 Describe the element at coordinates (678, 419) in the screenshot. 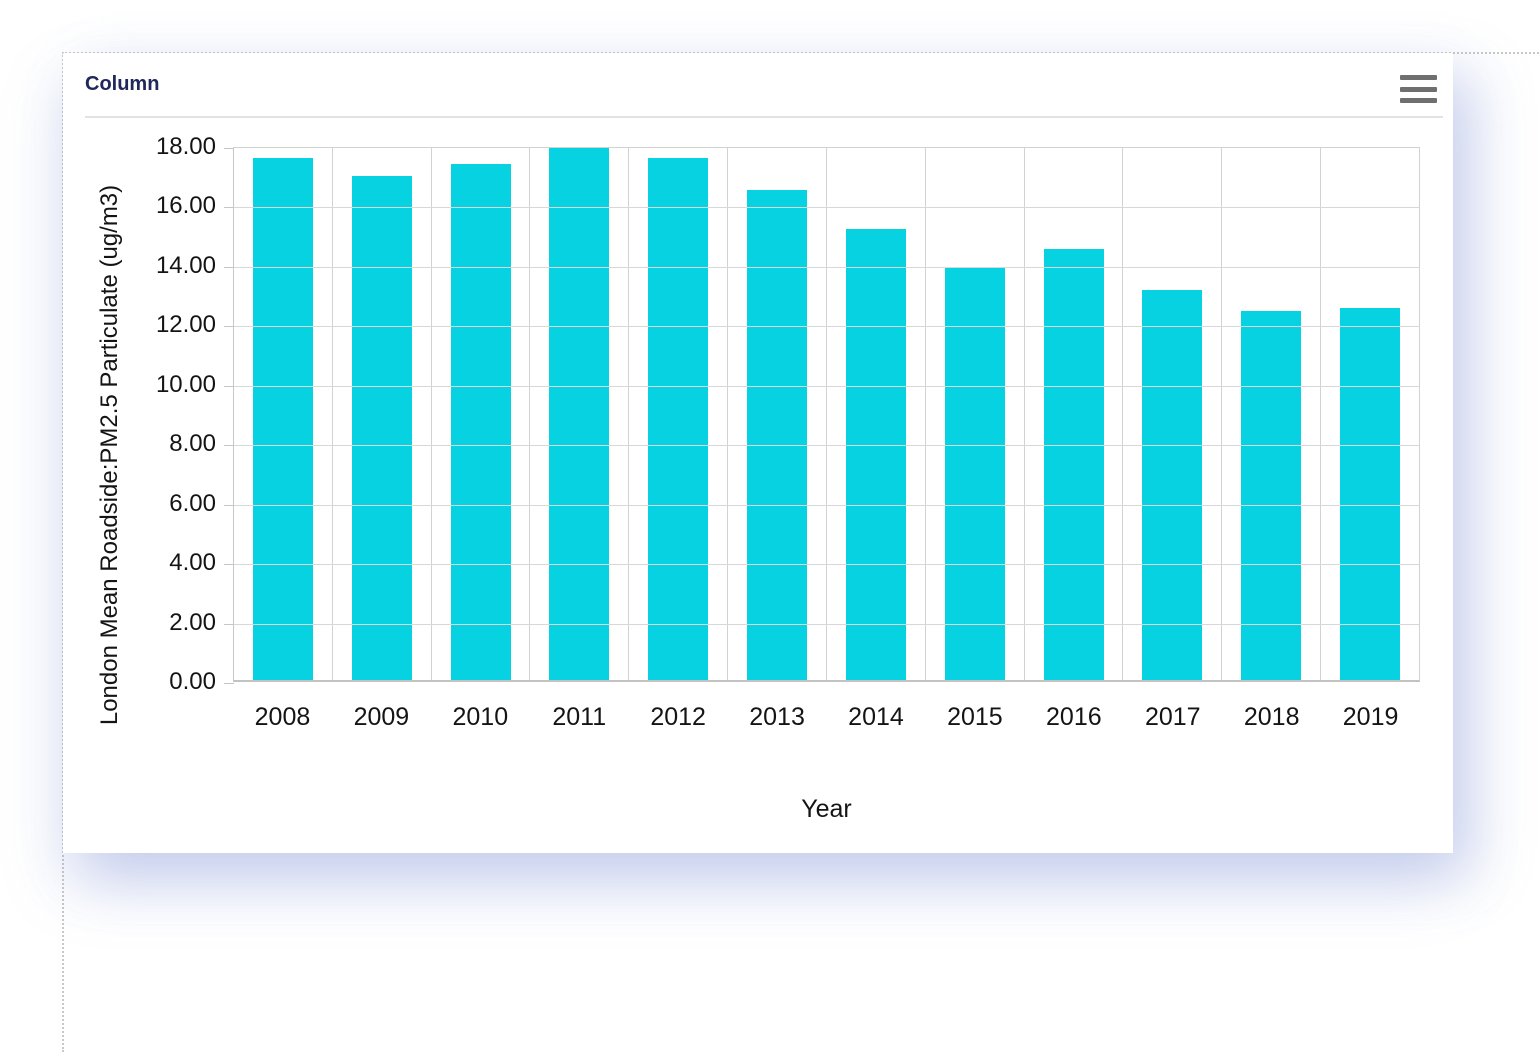

I see `bar-2012` at that location.